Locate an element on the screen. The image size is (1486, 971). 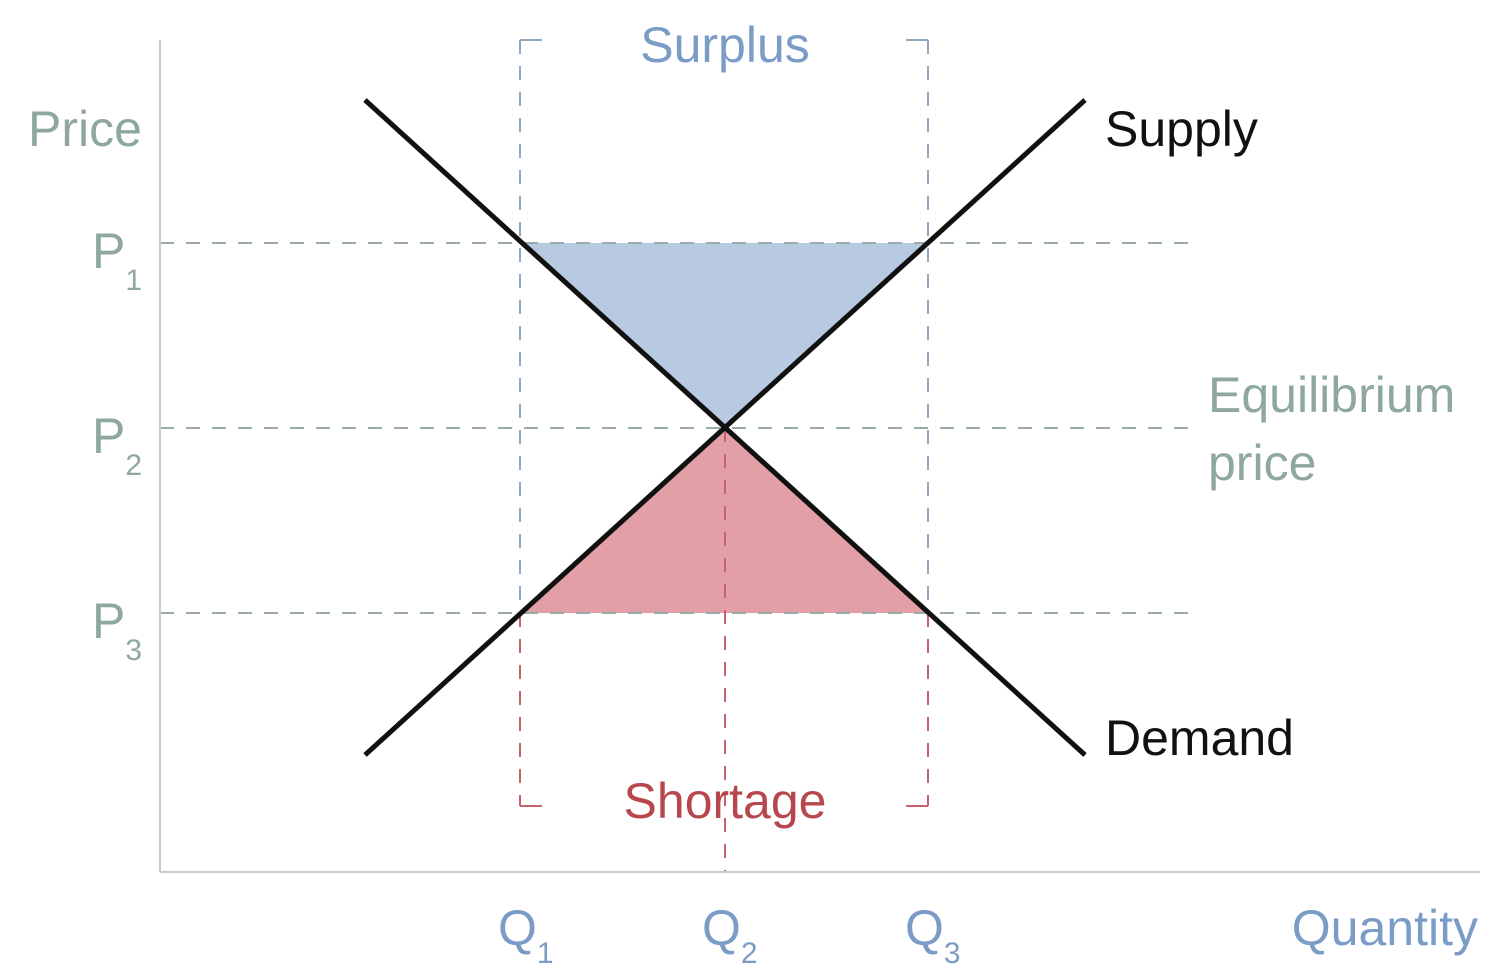
quantity-label: Q2 is located at coordinates (730, 935).